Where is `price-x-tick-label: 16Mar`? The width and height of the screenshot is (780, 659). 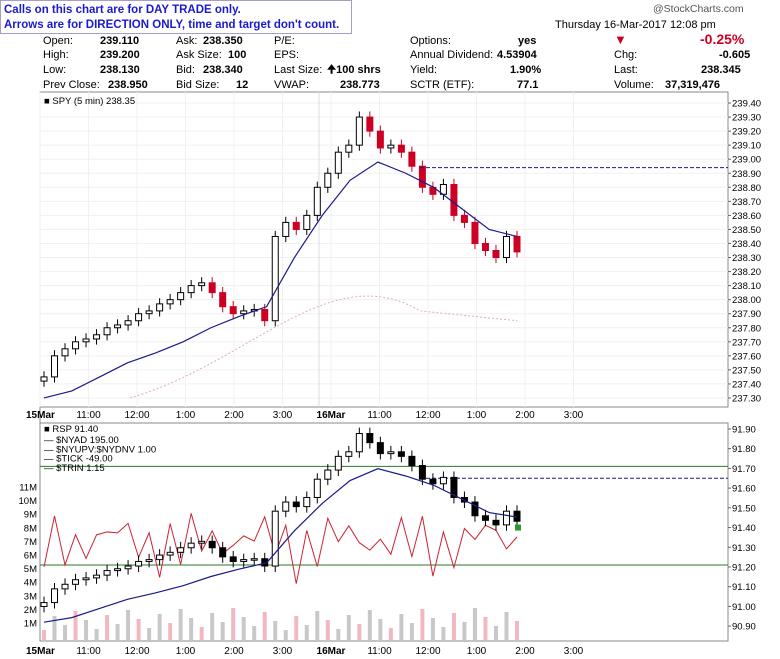 price-x-tick-label: 16Mar is located at coordinates (331, 415).